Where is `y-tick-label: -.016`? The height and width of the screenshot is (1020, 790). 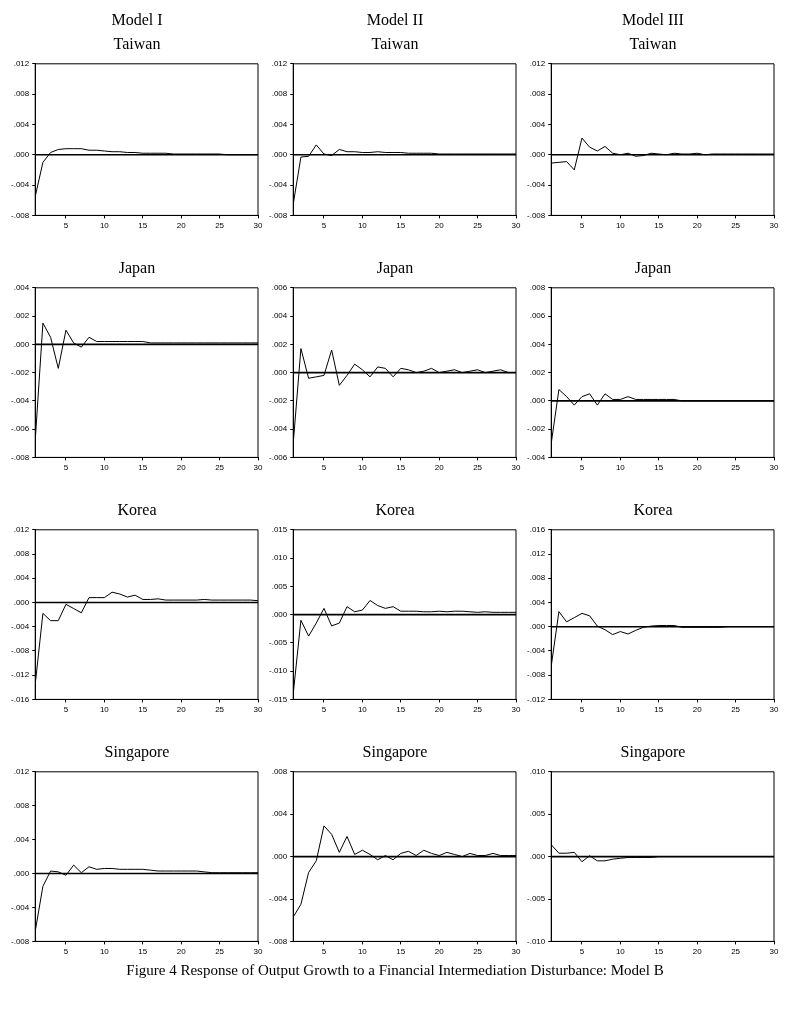 y-tick-label: -.016 is located at coordinates (20, 699).